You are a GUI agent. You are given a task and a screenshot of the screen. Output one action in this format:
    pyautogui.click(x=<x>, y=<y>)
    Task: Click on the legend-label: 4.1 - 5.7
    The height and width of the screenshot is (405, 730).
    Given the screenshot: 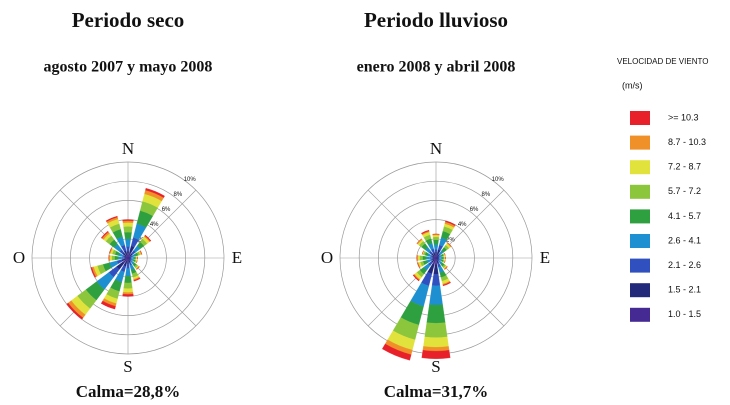 What is the action you would take?
    pyautogui.click(x=684, y=216)
    